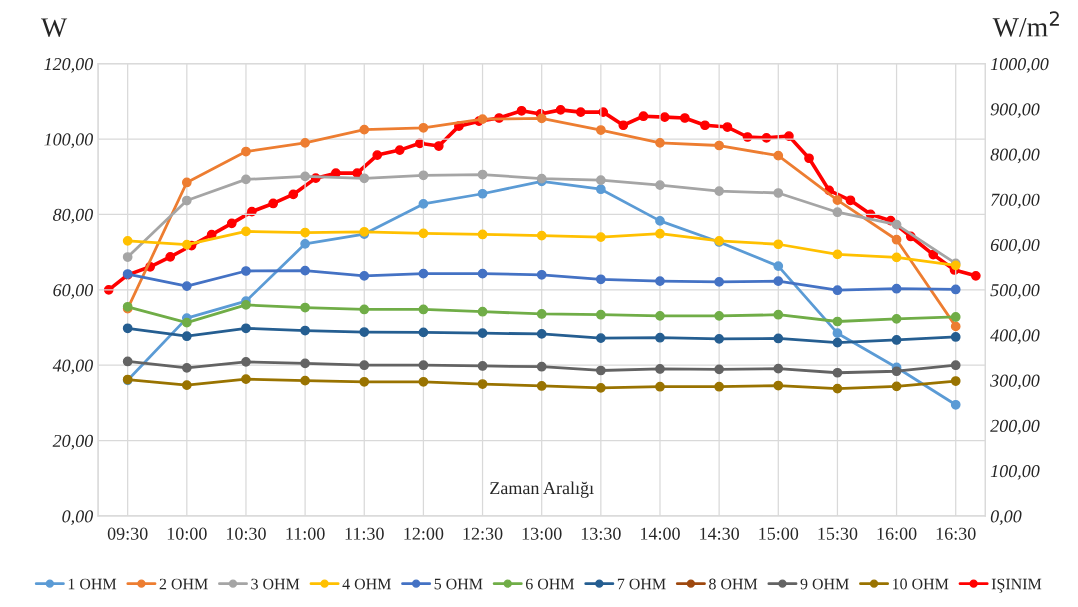 The height and width of the screenshot is (607, 1078). What do you see at coordinates (73, 367) in the screenshot?
I see `y-tick-label: 40,00` at bounding box center [73, 367].